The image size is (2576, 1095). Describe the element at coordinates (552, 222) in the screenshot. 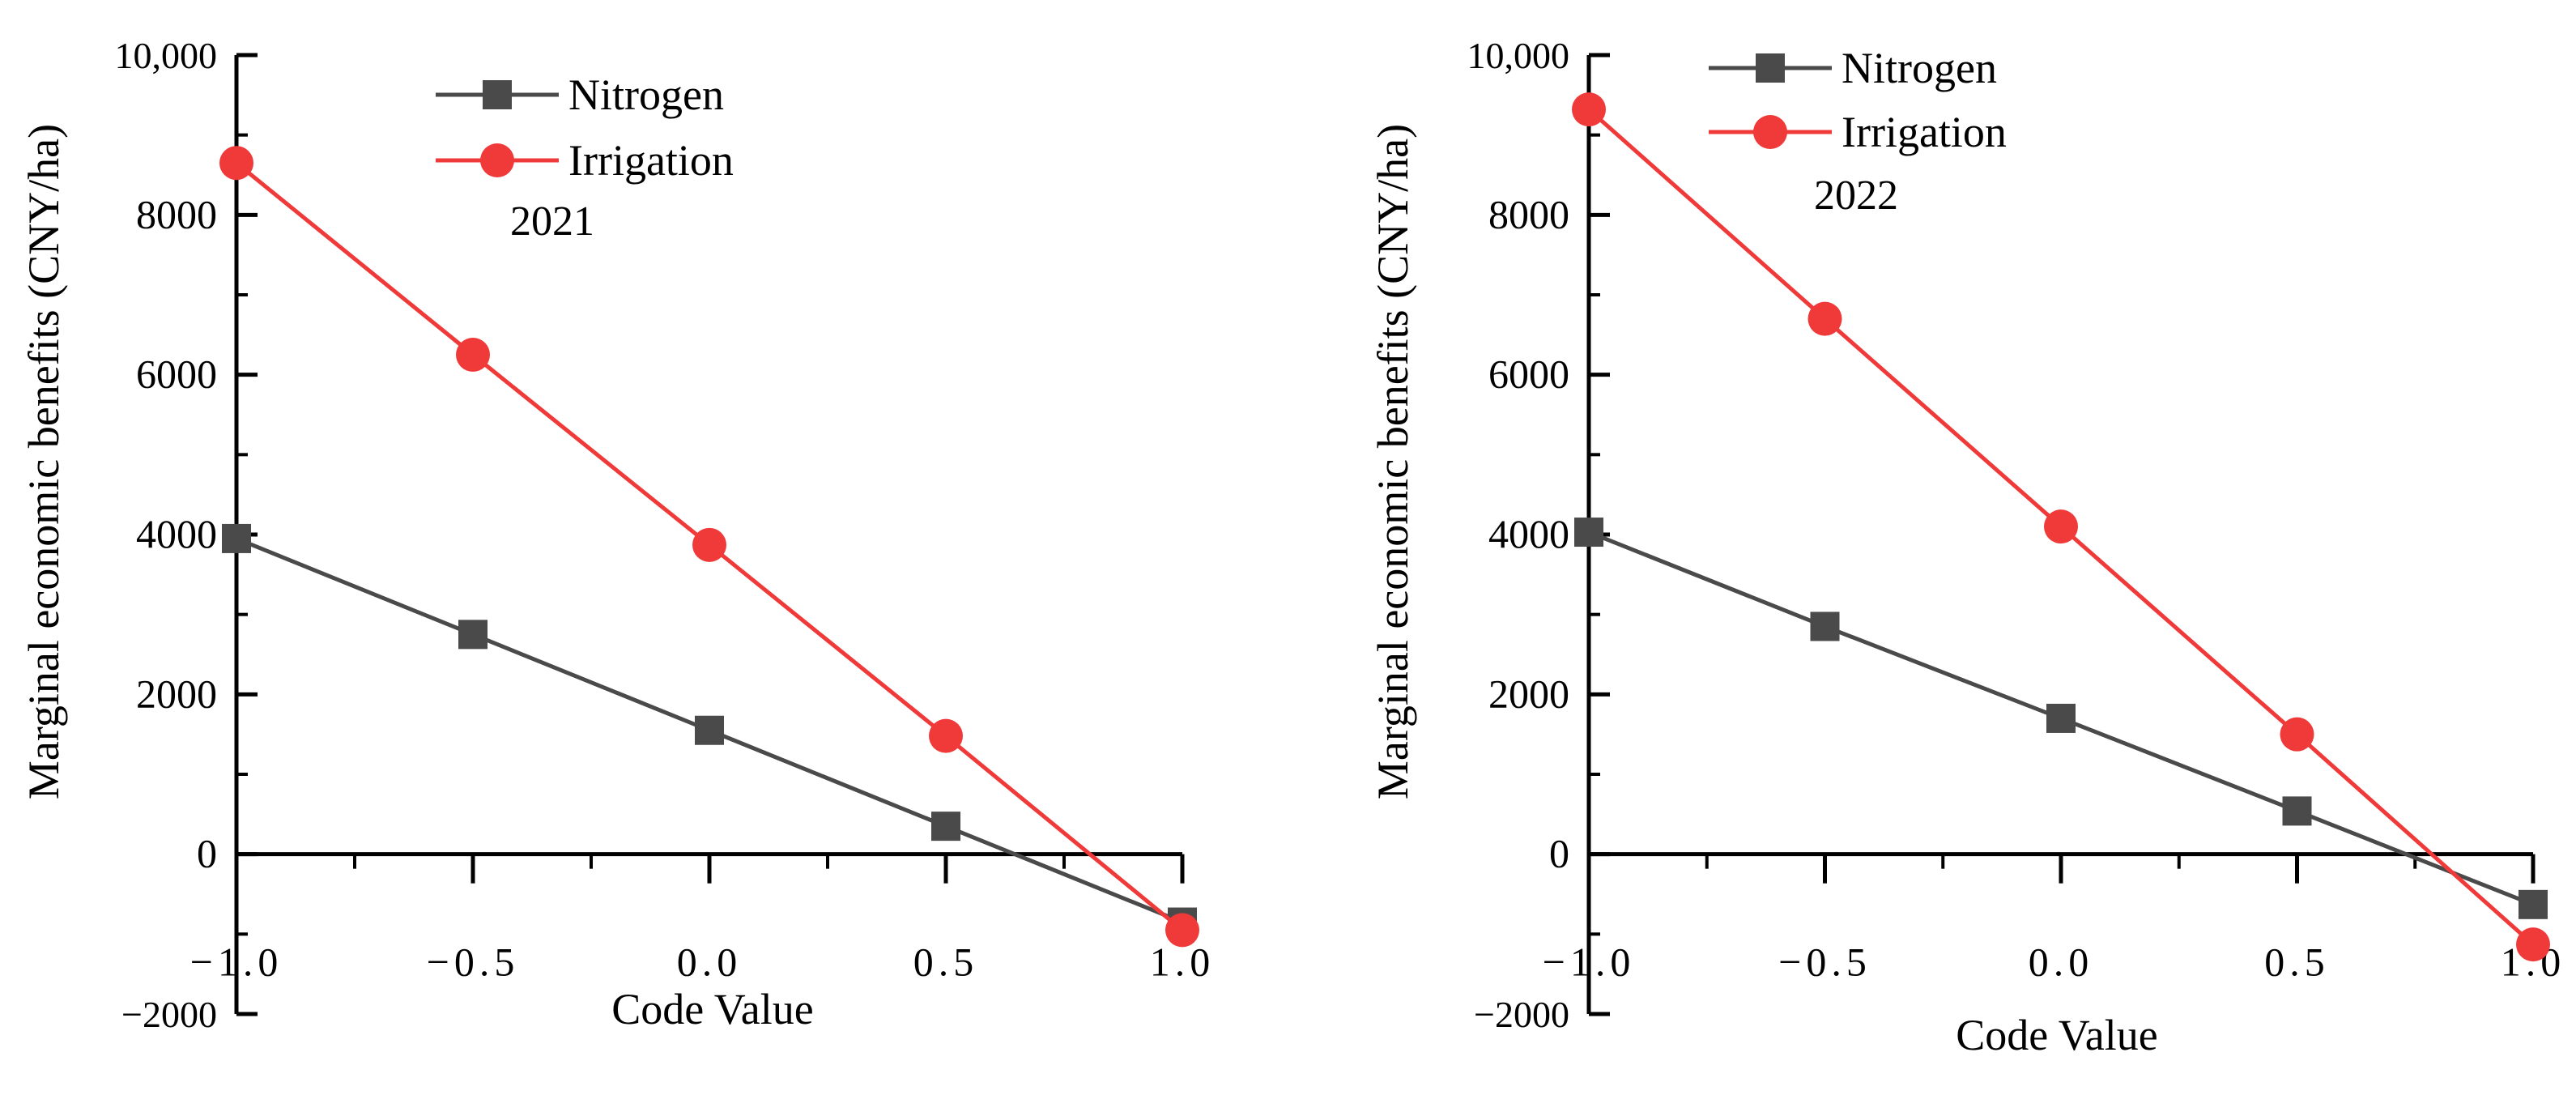

I see `chart-title: 2021` at that location.